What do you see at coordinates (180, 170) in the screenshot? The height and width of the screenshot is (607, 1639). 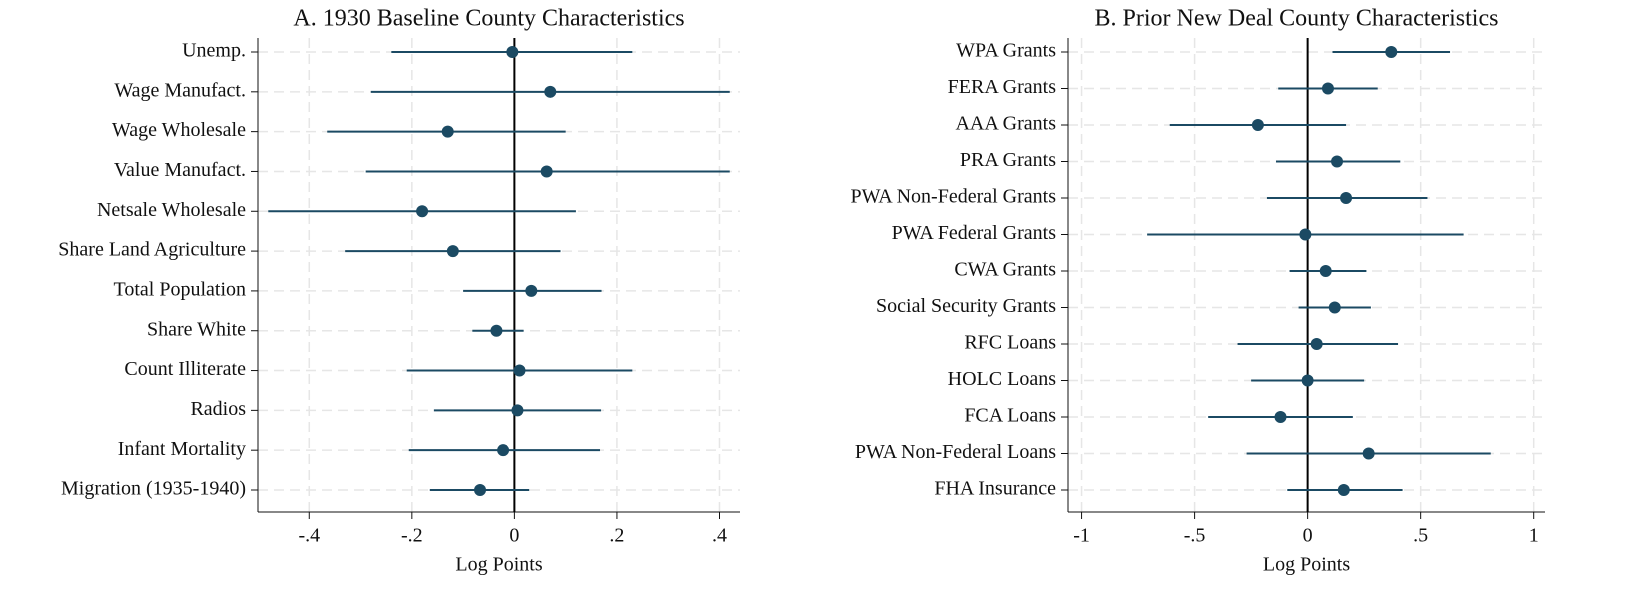 I see `y-tick-label: Value Manufact.` at bounding box center [180, 170].